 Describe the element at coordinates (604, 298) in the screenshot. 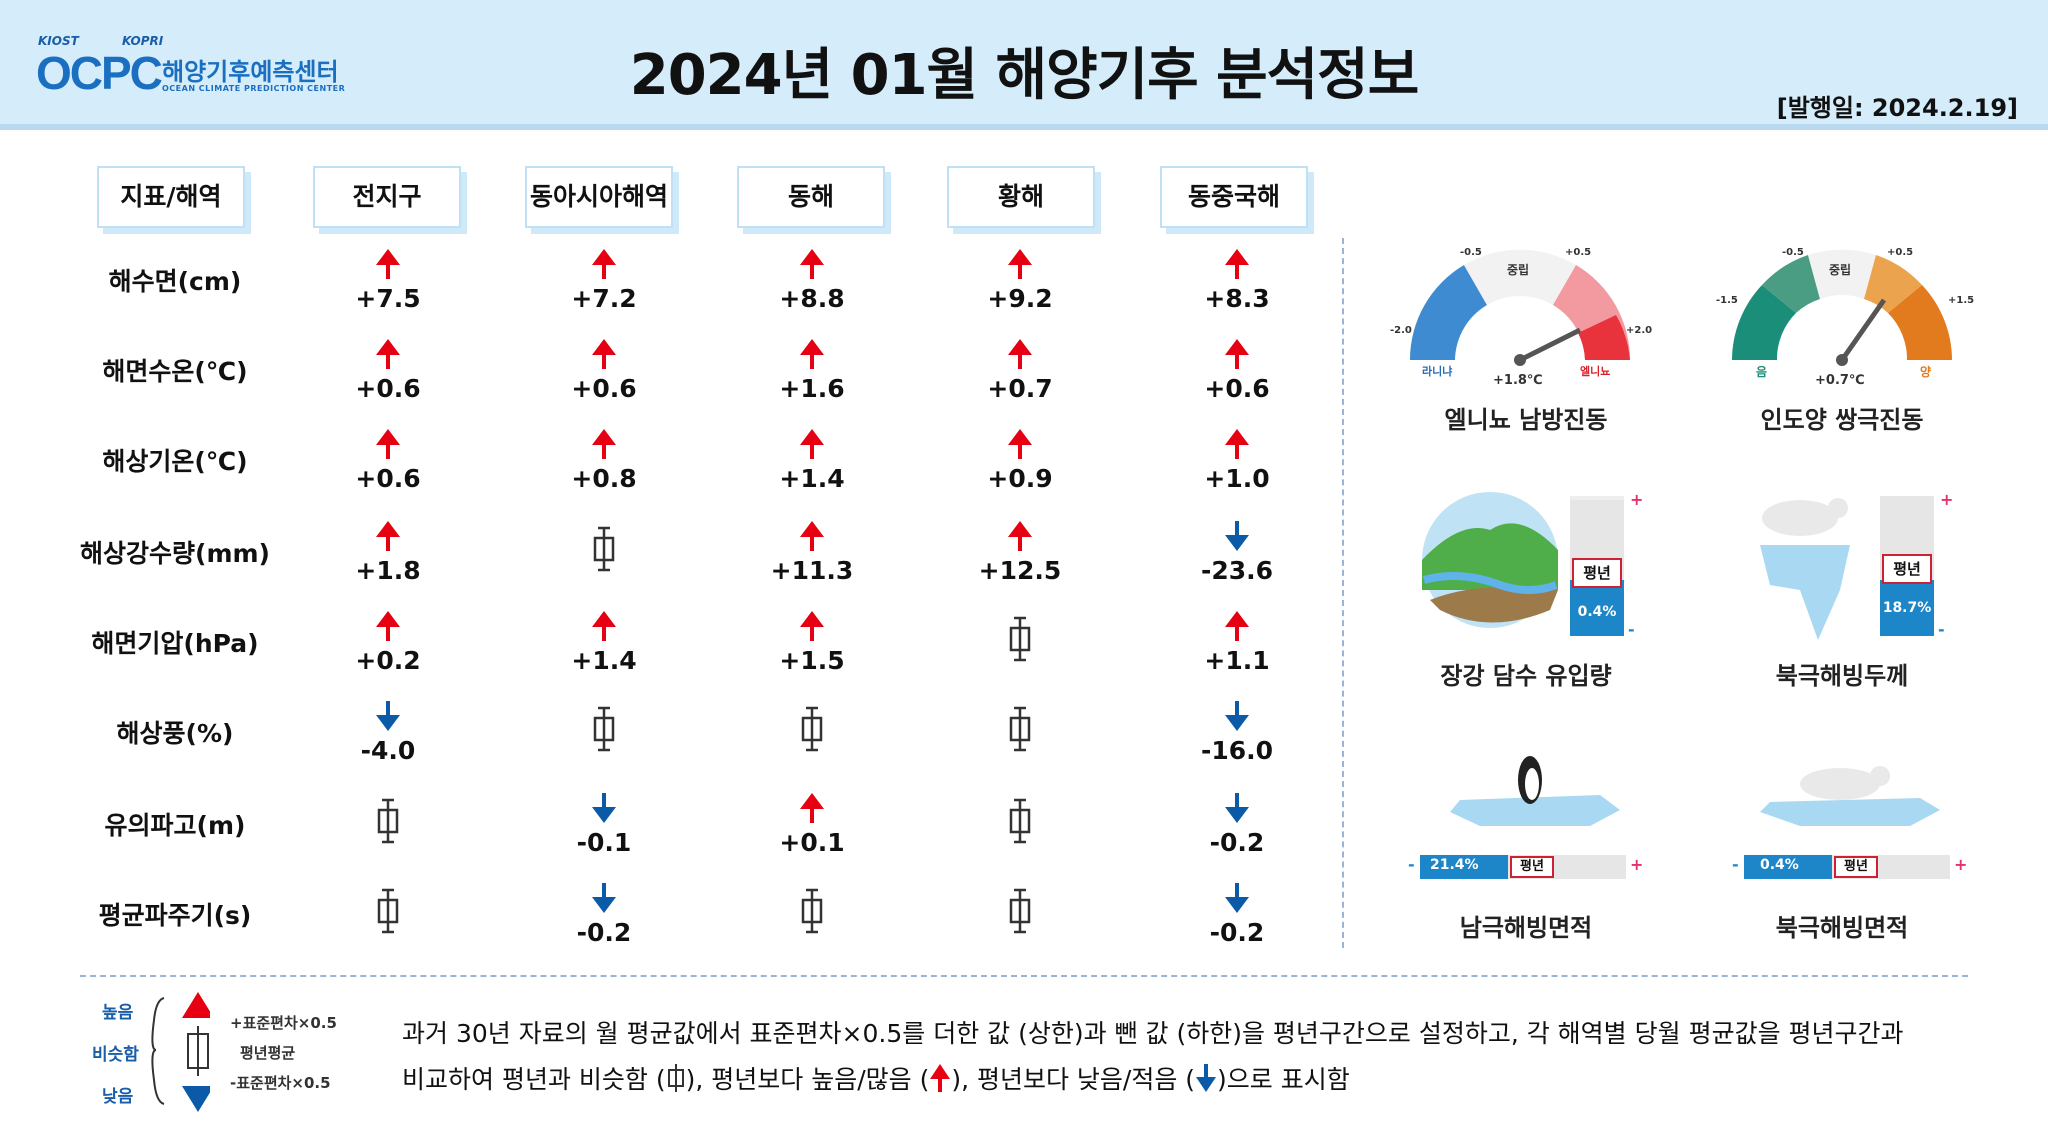

I see `cell-value: +7.2` at that location.